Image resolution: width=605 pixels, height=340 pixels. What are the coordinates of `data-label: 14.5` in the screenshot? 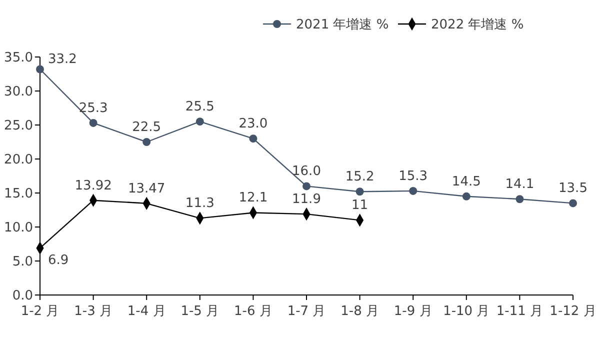 It's located at (466, 182).